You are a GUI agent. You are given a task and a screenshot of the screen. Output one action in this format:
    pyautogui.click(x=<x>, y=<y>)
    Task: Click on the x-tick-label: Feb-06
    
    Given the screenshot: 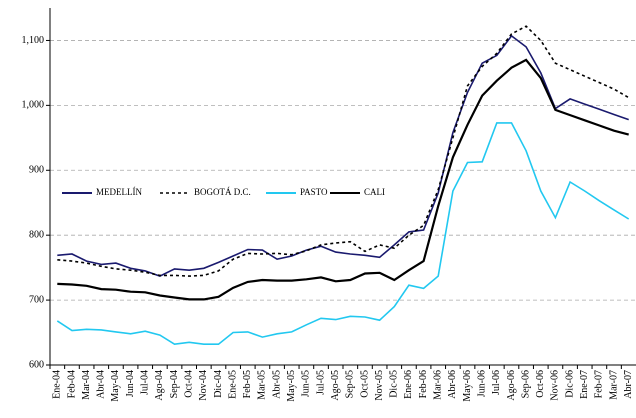 What is the action you would take?
    pyautogui.click(x=423, y=384)
    